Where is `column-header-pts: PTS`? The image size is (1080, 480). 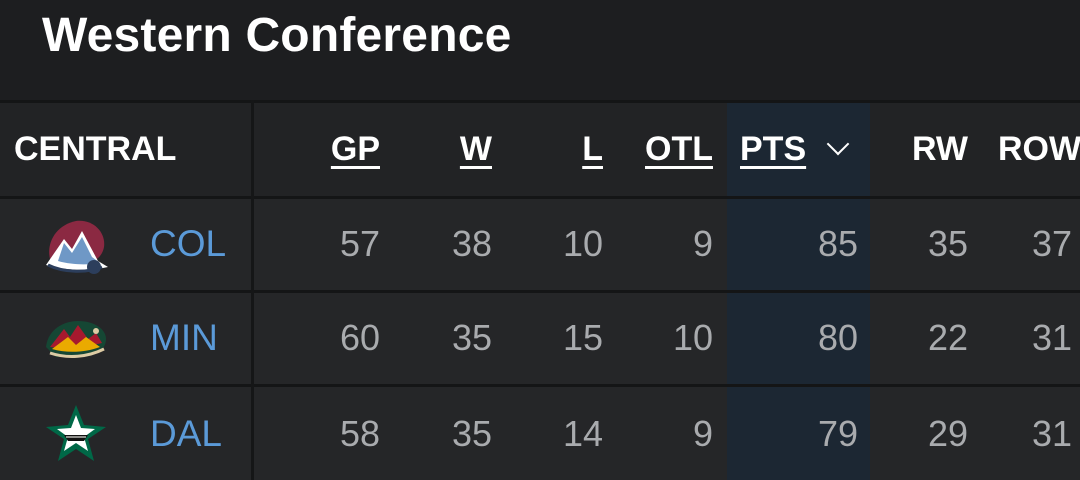 column-header-pts: PTS is located at coordinates (805, 149).